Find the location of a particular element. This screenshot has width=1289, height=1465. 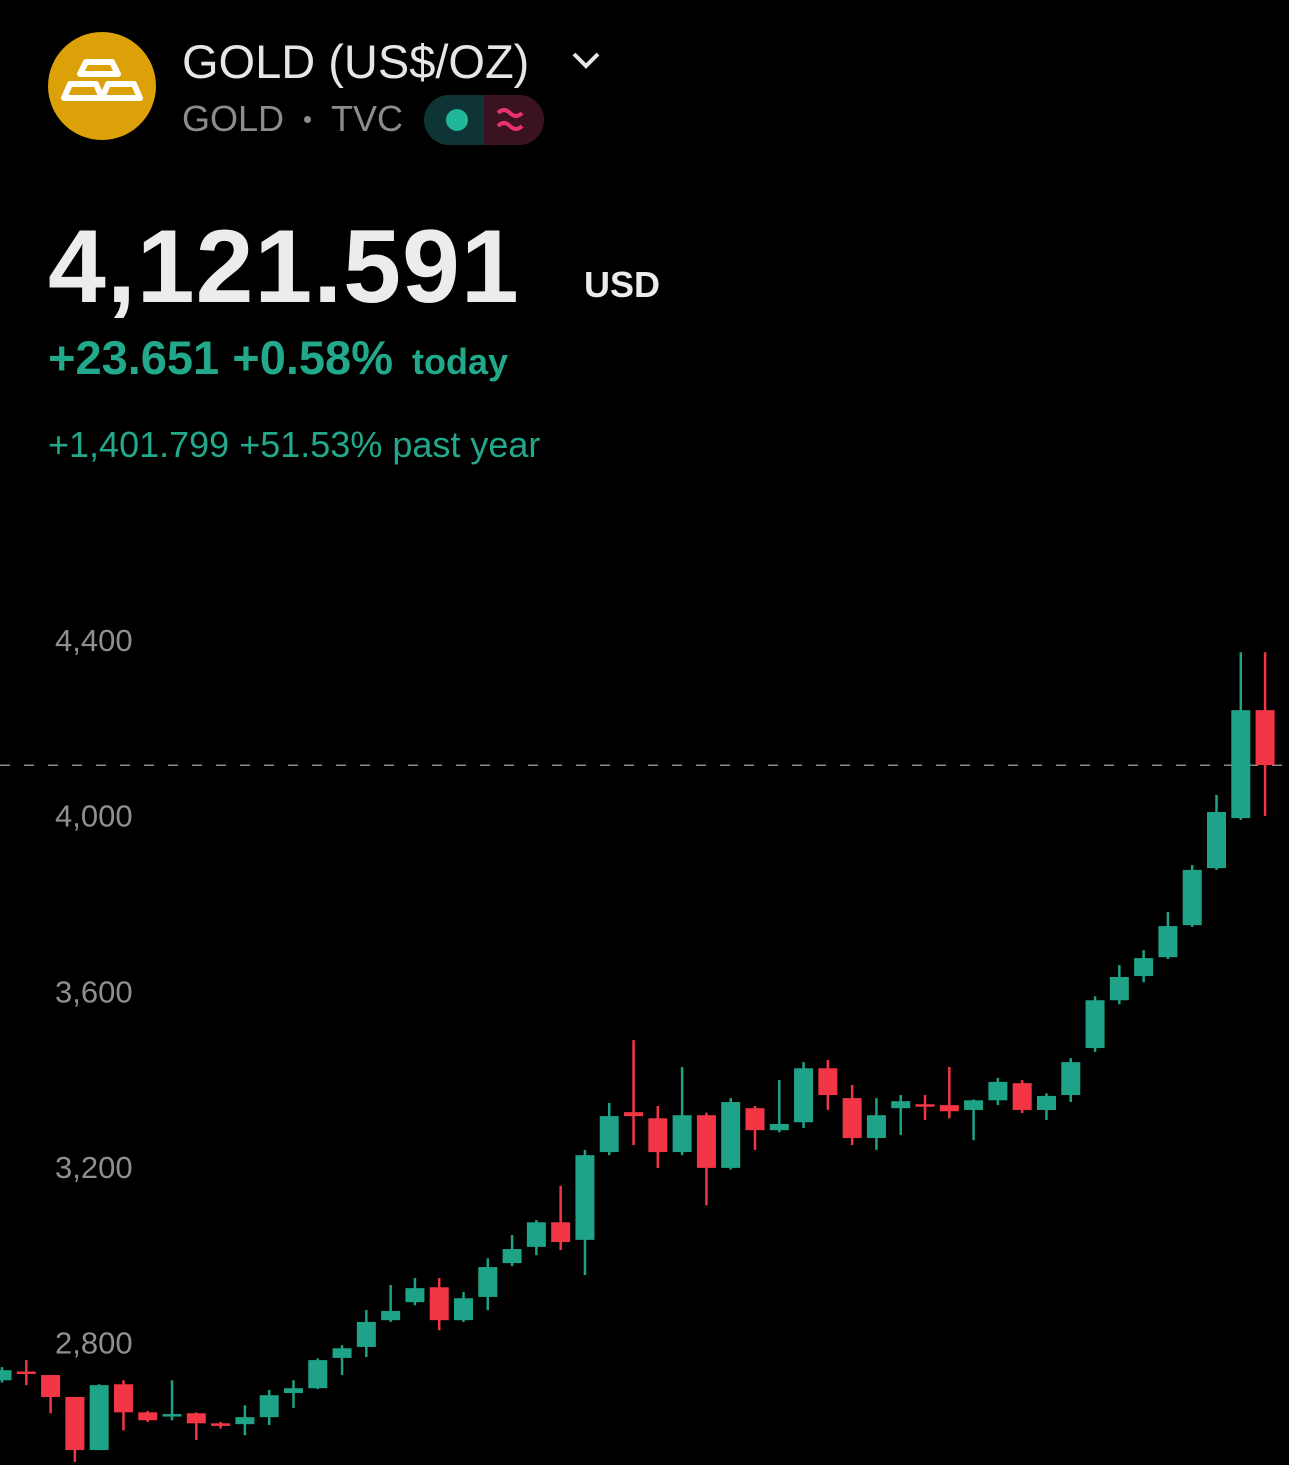

symbol: GOLD is located at coordinates (233, 118).